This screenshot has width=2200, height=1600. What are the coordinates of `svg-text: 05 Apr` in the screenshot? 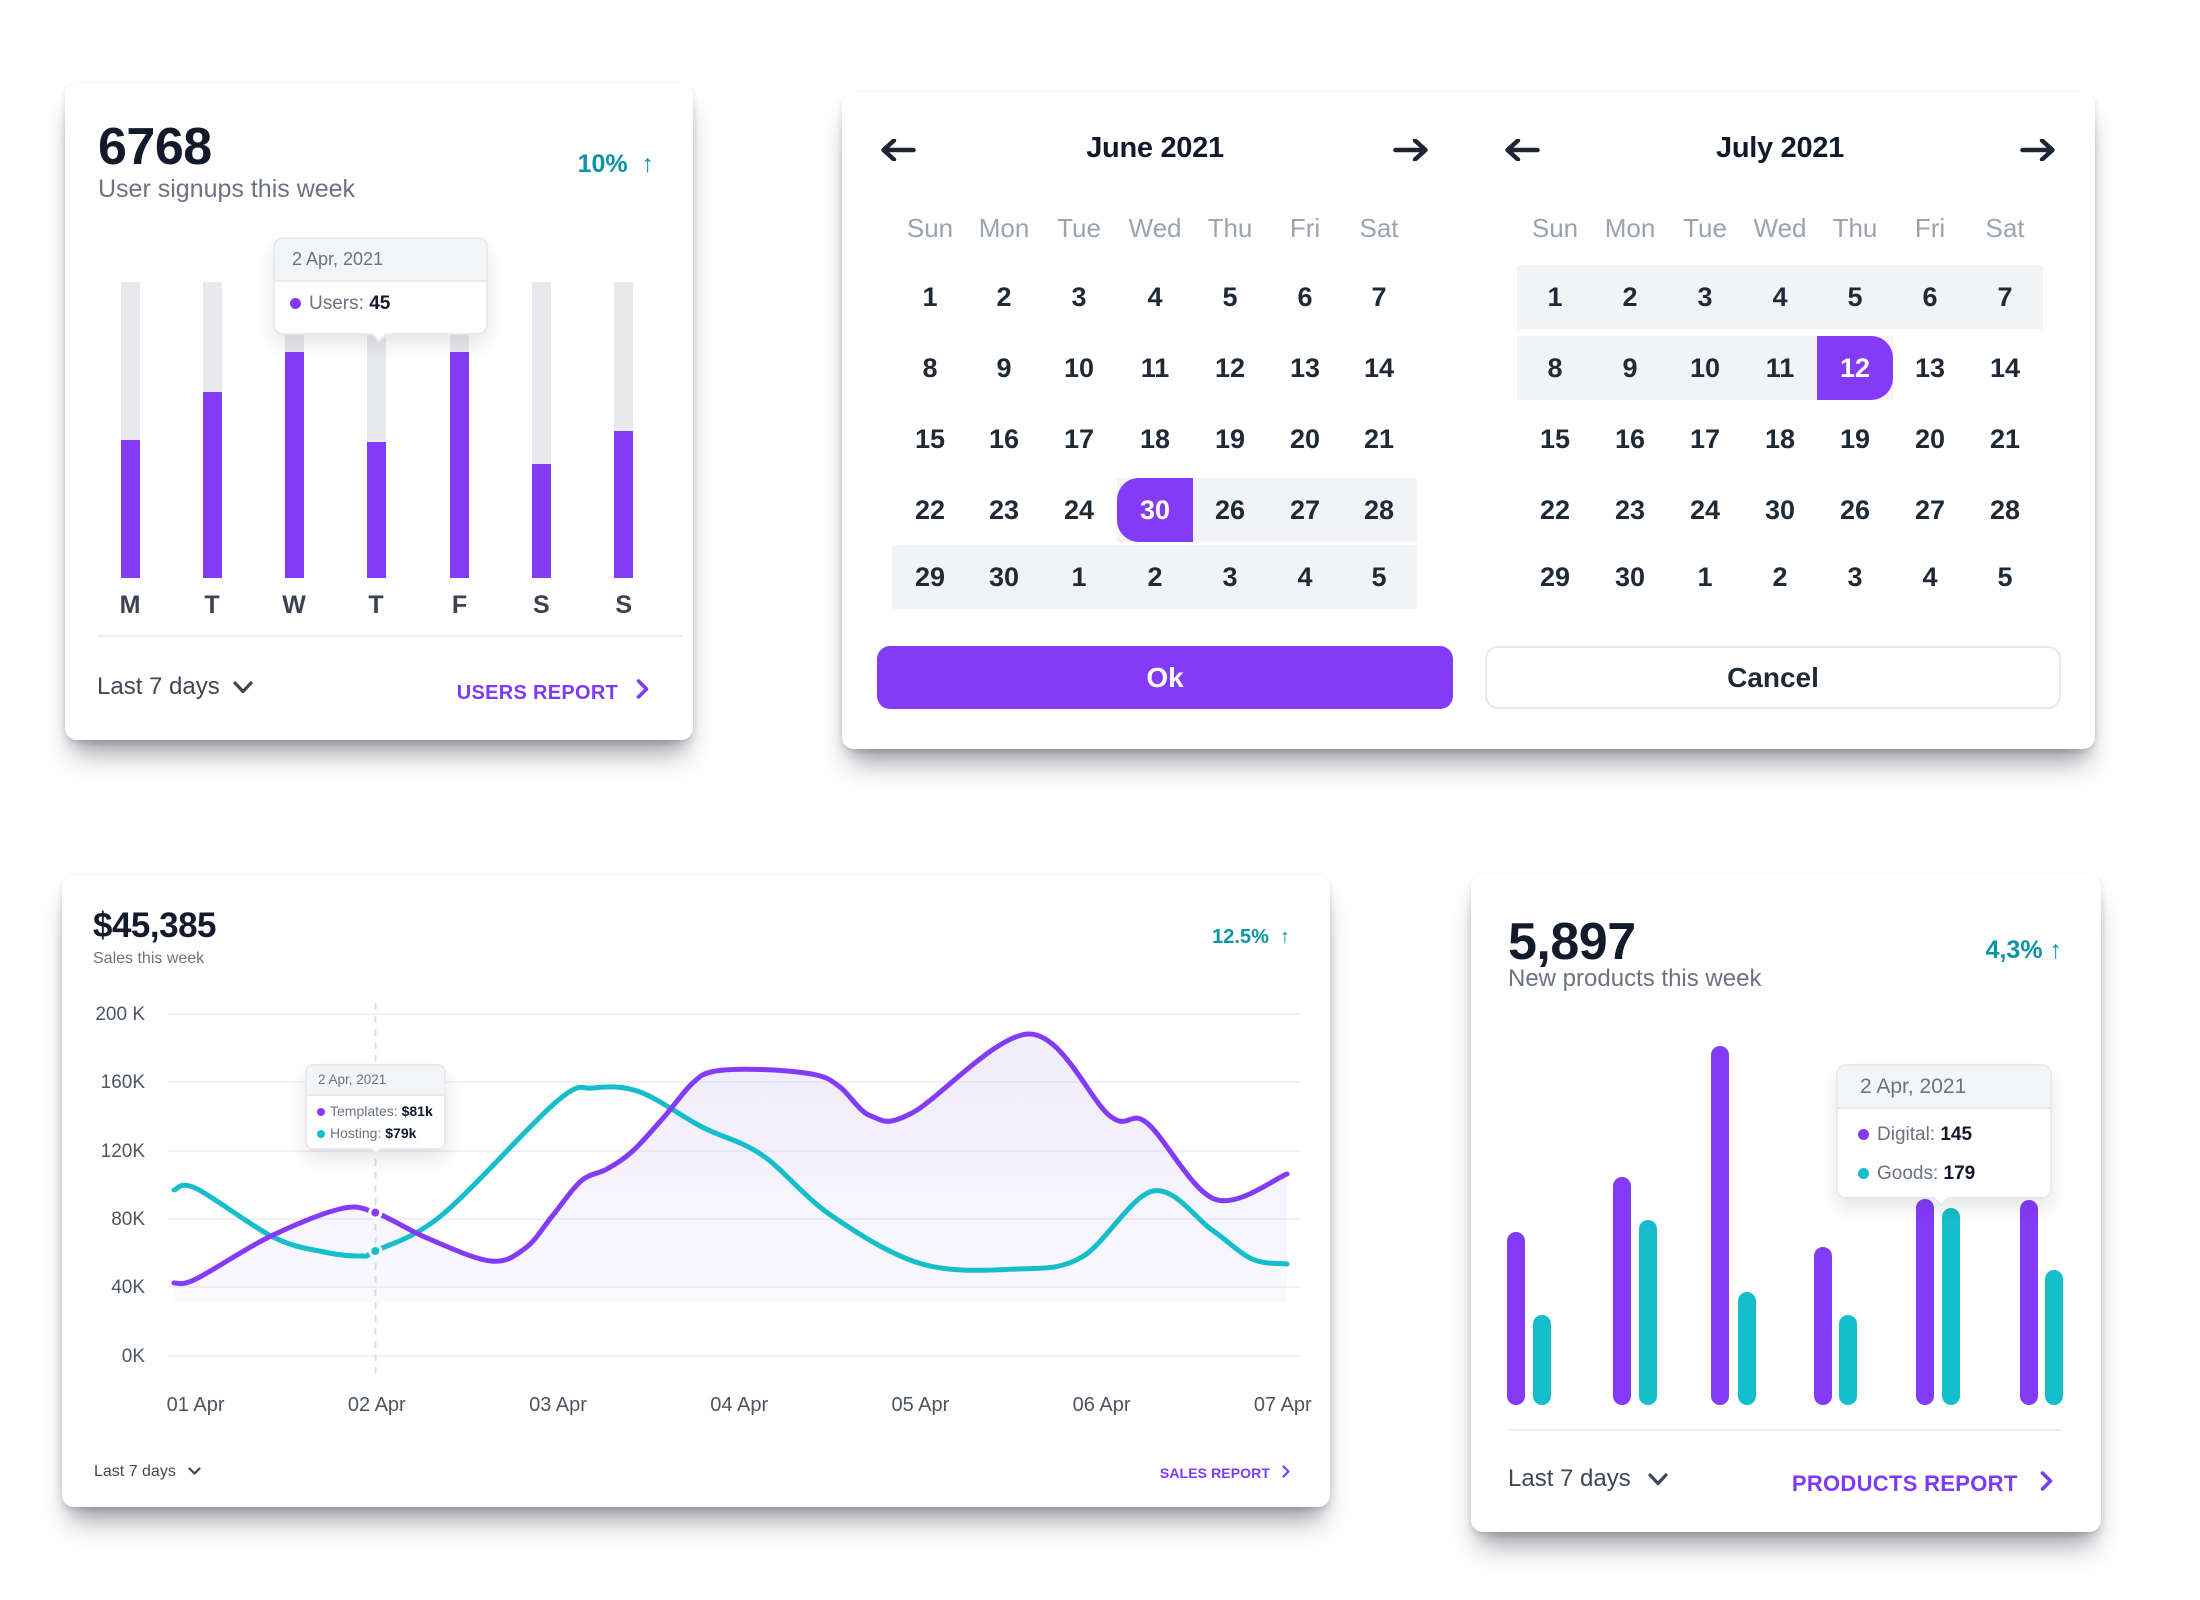 It's located at (920, 1405).